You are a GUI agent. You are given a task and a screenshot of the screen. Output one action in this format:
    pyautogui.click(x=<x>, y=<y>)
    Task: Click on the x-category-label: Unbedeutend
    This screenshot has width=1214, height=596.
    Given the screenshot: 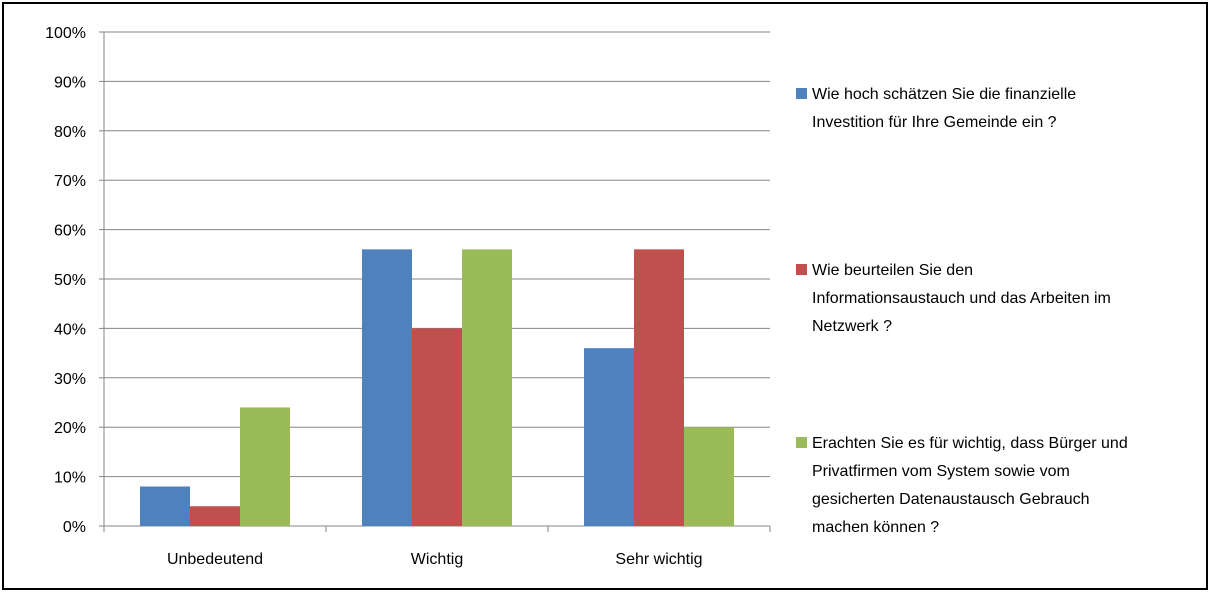 What is the action you would take?
    pyautogui.click(x=215, y=559)
    